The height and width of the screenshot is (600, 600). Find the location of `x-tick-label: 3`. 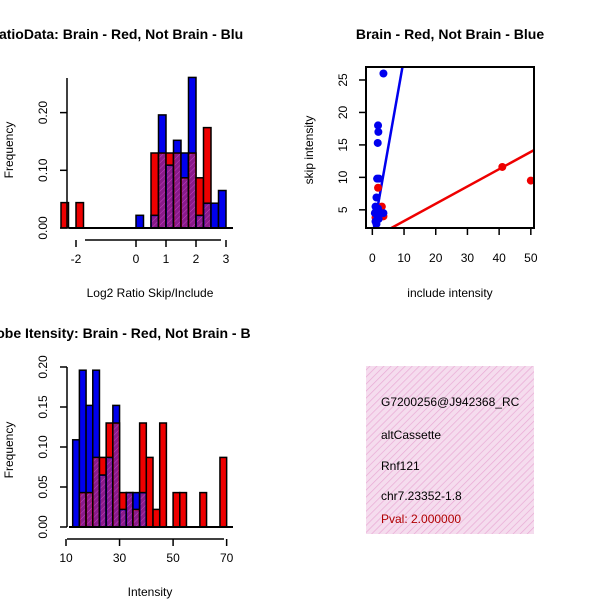

x-tick-label: 3 is located at coordinates (226, 259).